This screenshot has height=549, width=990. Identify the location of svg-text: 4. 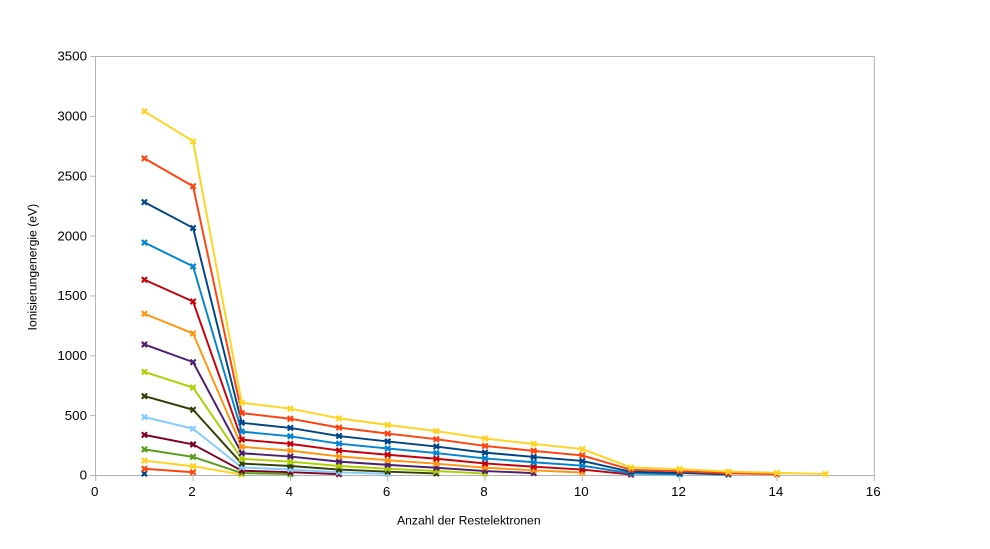
(290, 491).